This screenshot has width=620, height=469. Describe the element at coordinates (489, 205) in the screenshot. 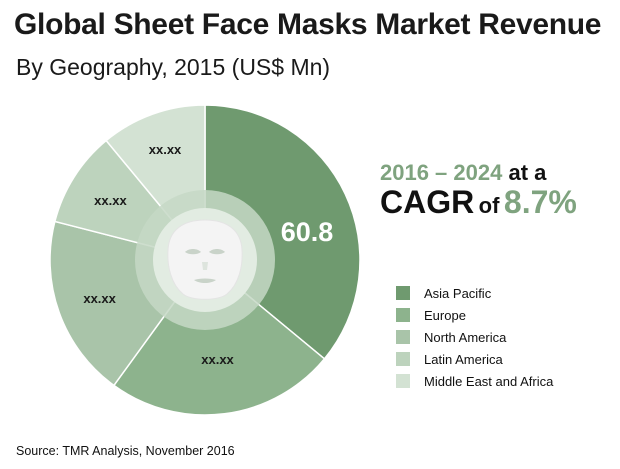

I see `cagr-of: of` at that location.